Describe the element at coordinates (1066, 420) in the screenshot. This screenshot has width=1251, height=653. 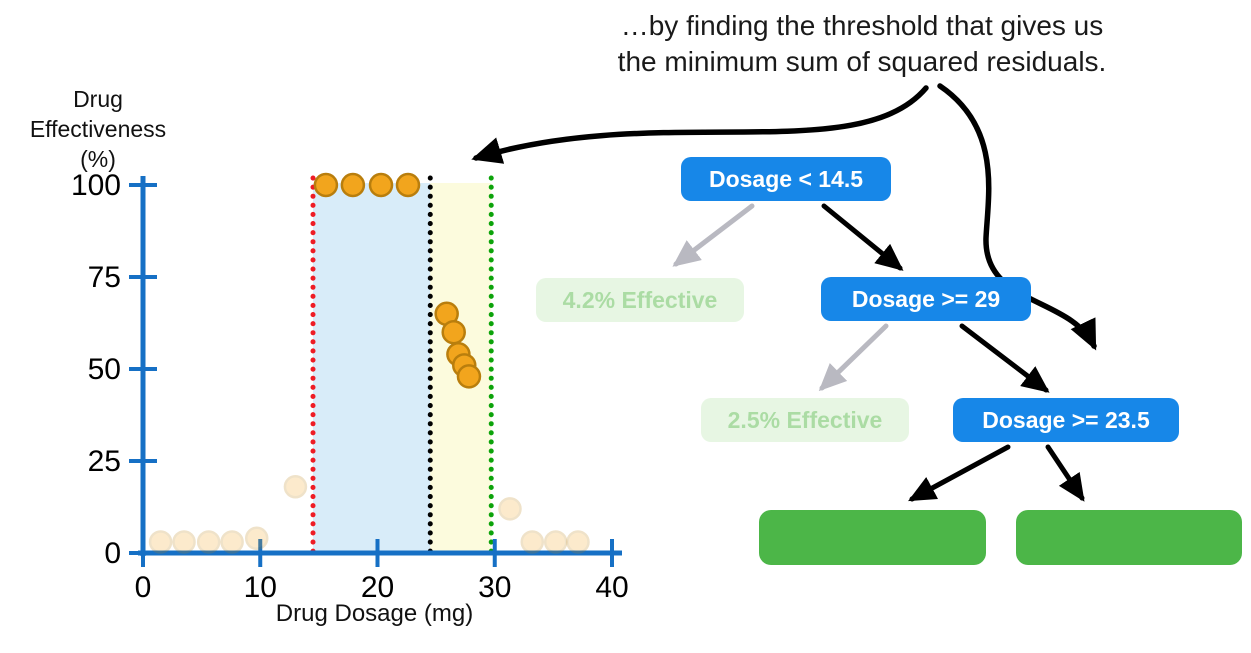
I see `tree-node-dosage-ge-235: Dosage >= 23.5` at that location.